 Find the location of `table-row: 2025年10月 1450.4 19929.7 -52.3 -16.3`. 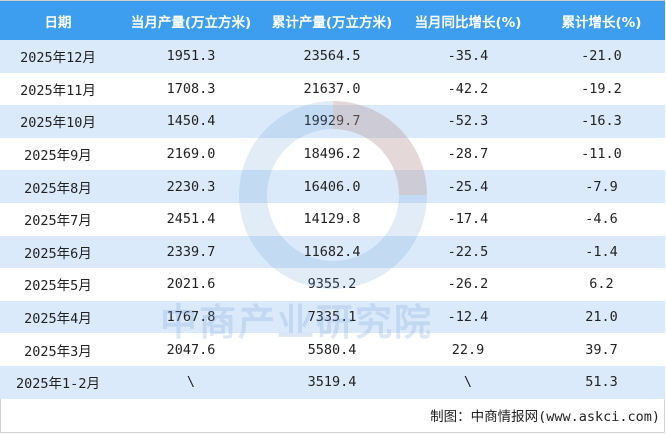

table-row: 2025年10月 1450.4 19929.7 -52.3 -16.3 is located at coordinates (332, 121).